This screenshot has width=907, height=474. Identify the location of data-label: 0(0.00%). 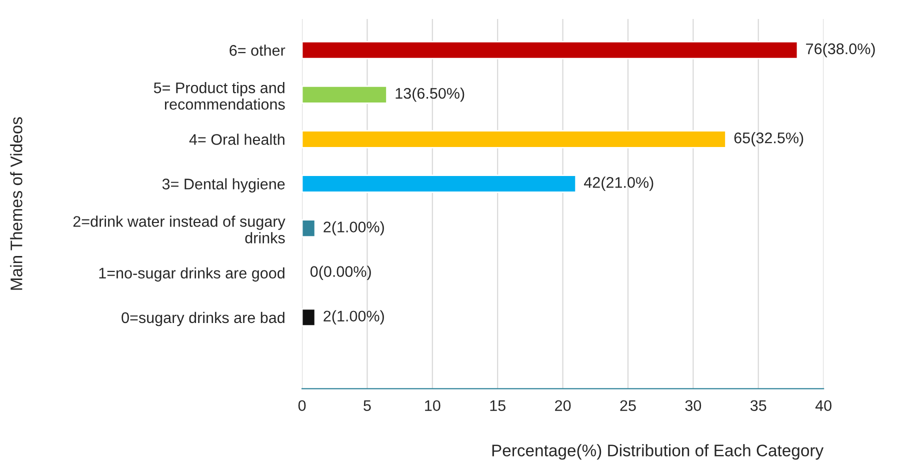
(340, 273).